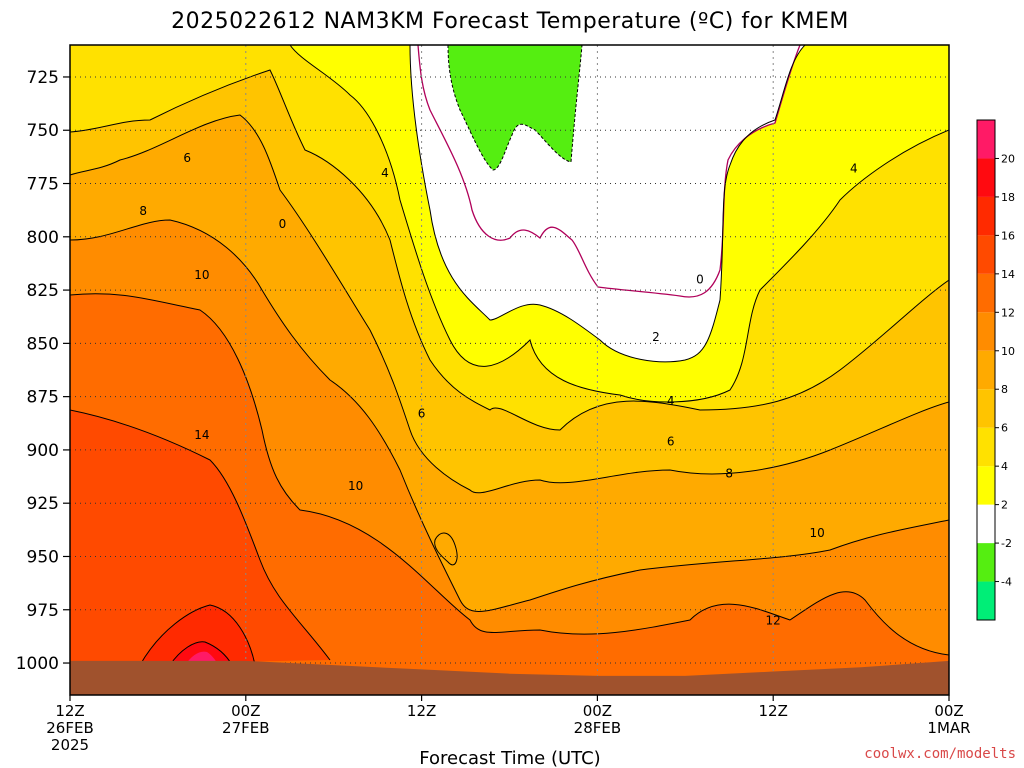  What do you see at coordinates (1008, 197) in the screenshot?
I see `colorbar-tick-label: 18` at bounding box center [1008, 197].